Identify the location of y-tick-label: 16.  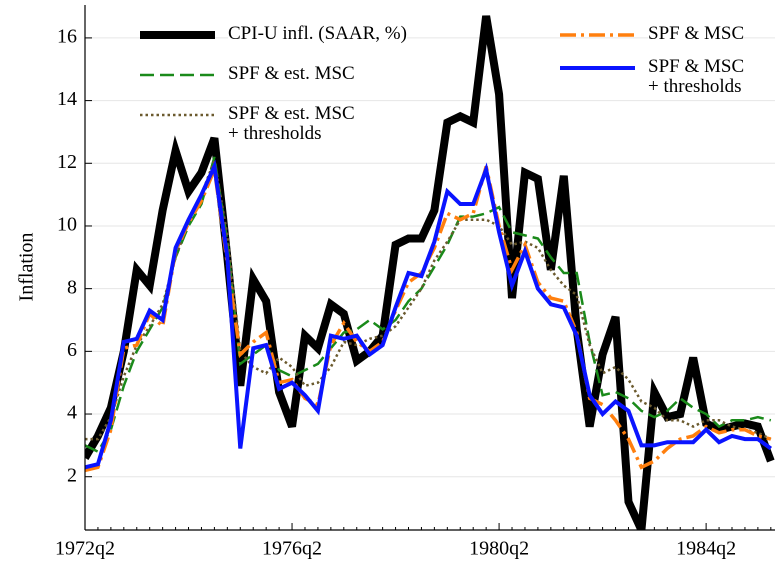
(67, 37).